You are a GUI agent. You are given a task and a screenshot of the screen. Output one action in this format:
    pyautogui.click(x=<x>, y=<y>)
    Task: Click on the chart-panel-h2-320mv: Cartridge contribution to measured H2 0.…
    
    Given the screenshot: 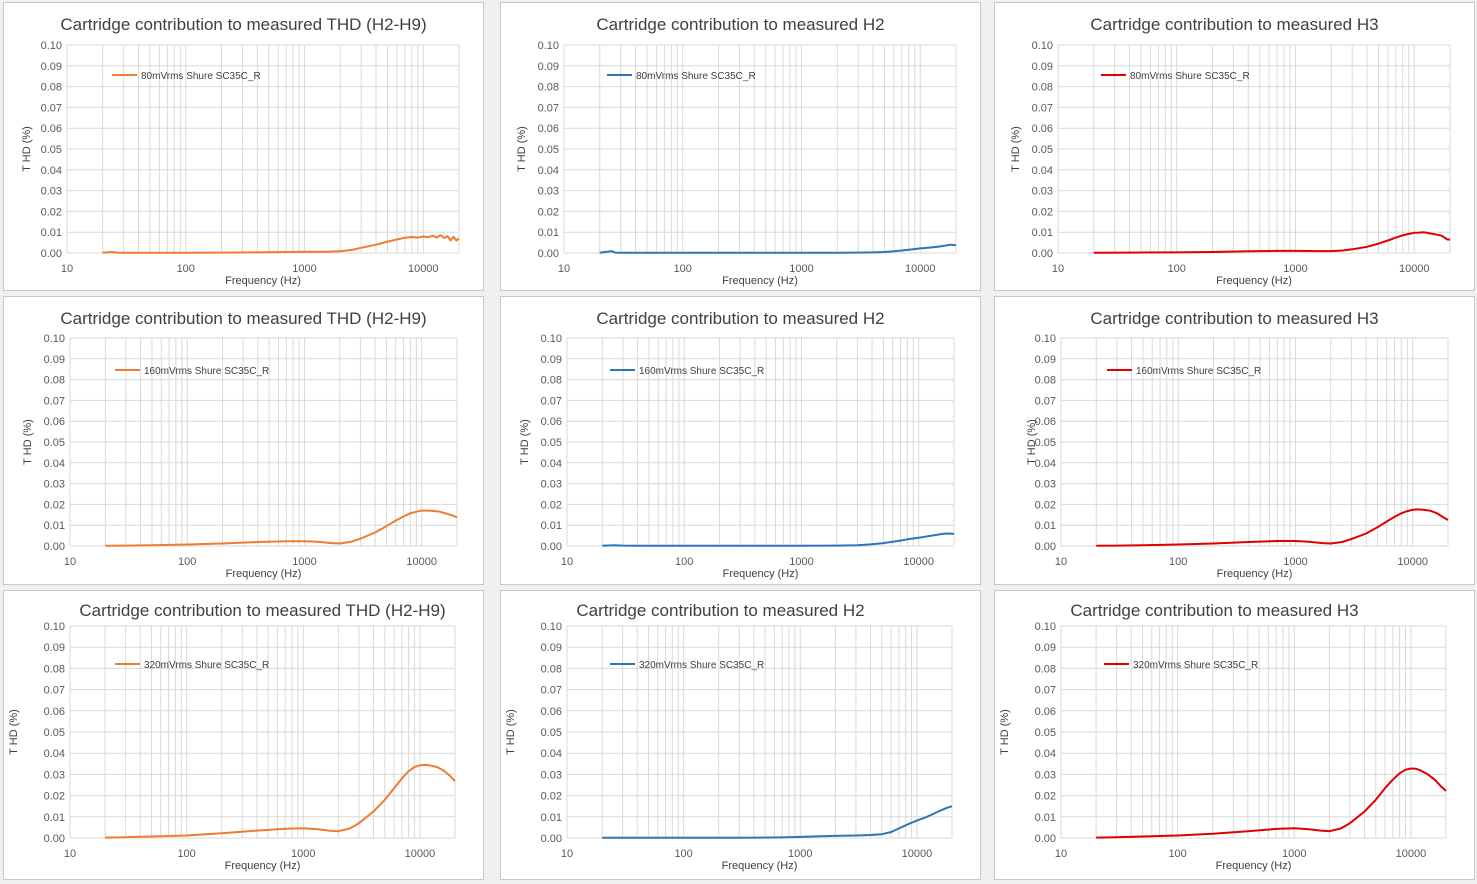 What is the action you would take?
    pyautogui.click(x=740, y=735)
    